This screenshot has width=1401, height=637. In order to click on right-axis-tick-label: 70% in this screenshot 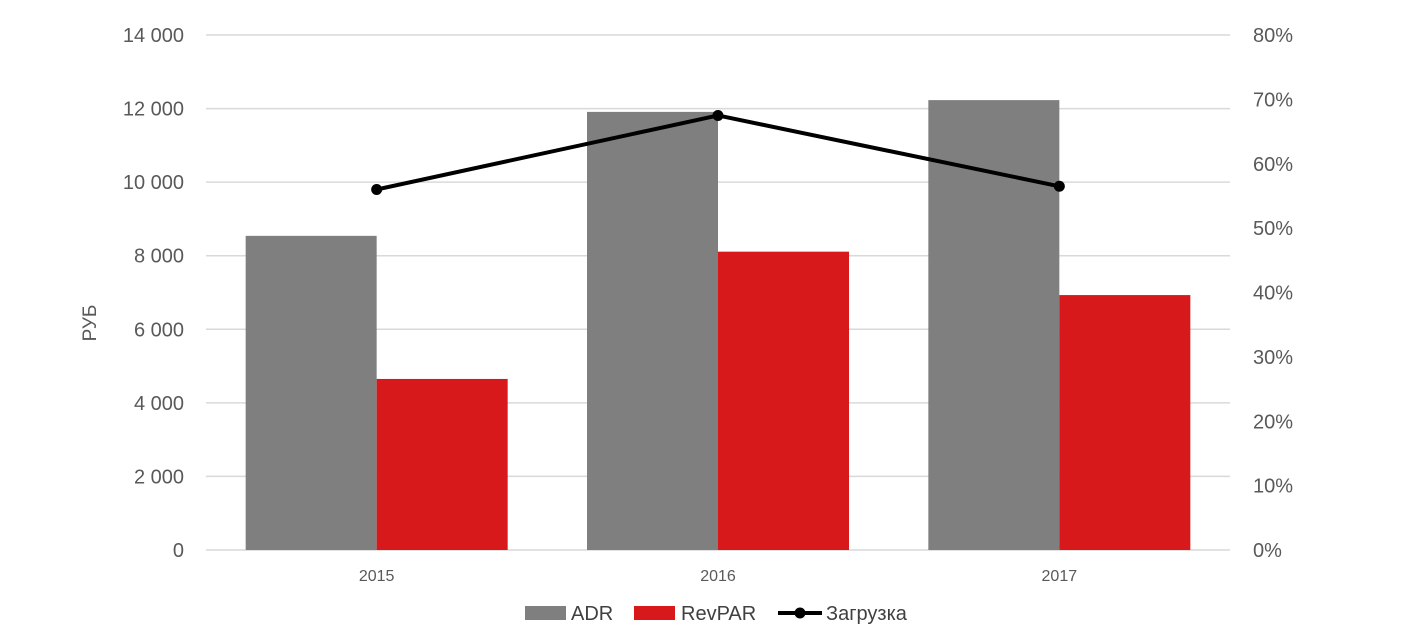, I will do `click(1273, 100)`.